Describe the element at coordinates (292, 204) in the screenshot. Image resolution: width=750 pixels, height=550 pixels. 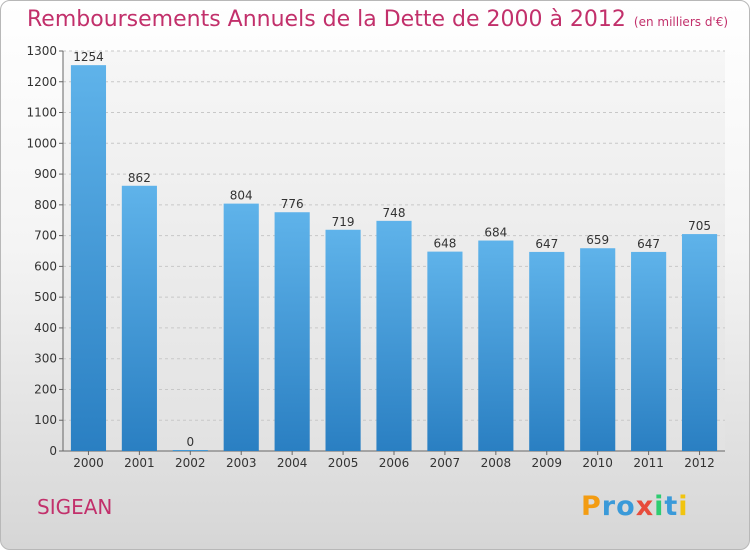
I see `value-label: 776` at that location.